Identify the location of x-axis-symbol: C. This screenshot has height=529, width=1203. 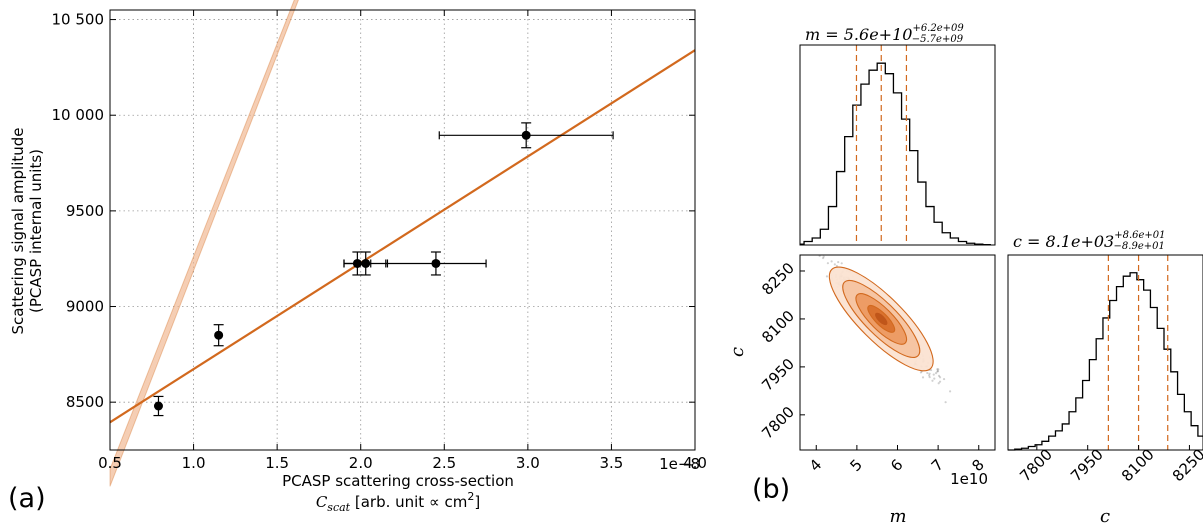
(322, 502).